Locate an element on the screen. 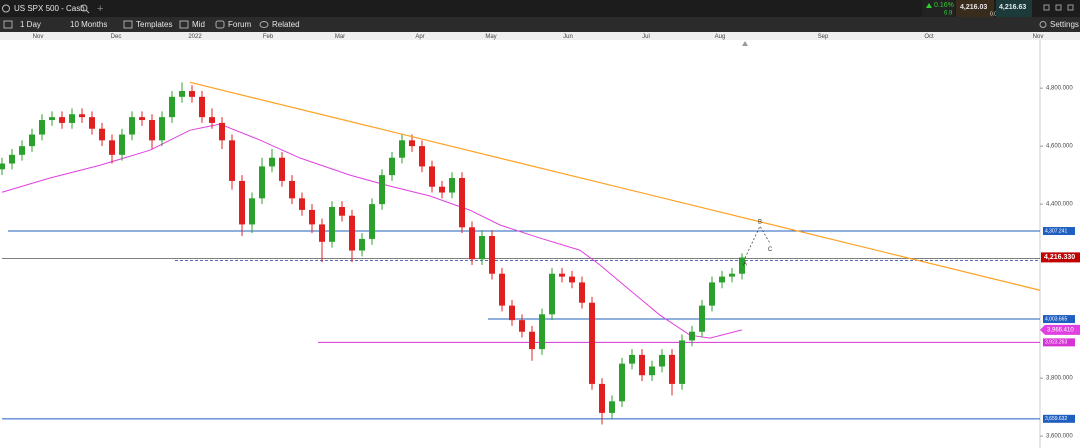  menu-item: Mid is located at coordinates (198, 24).